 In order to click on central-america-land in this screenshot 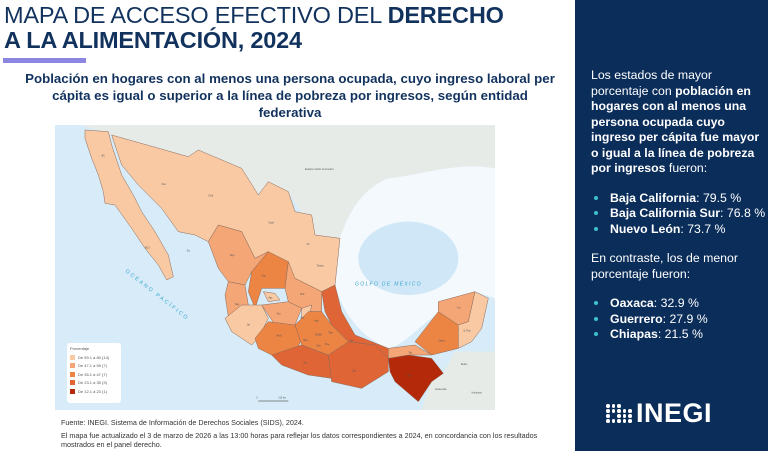, I will do `click(458, 380)`.